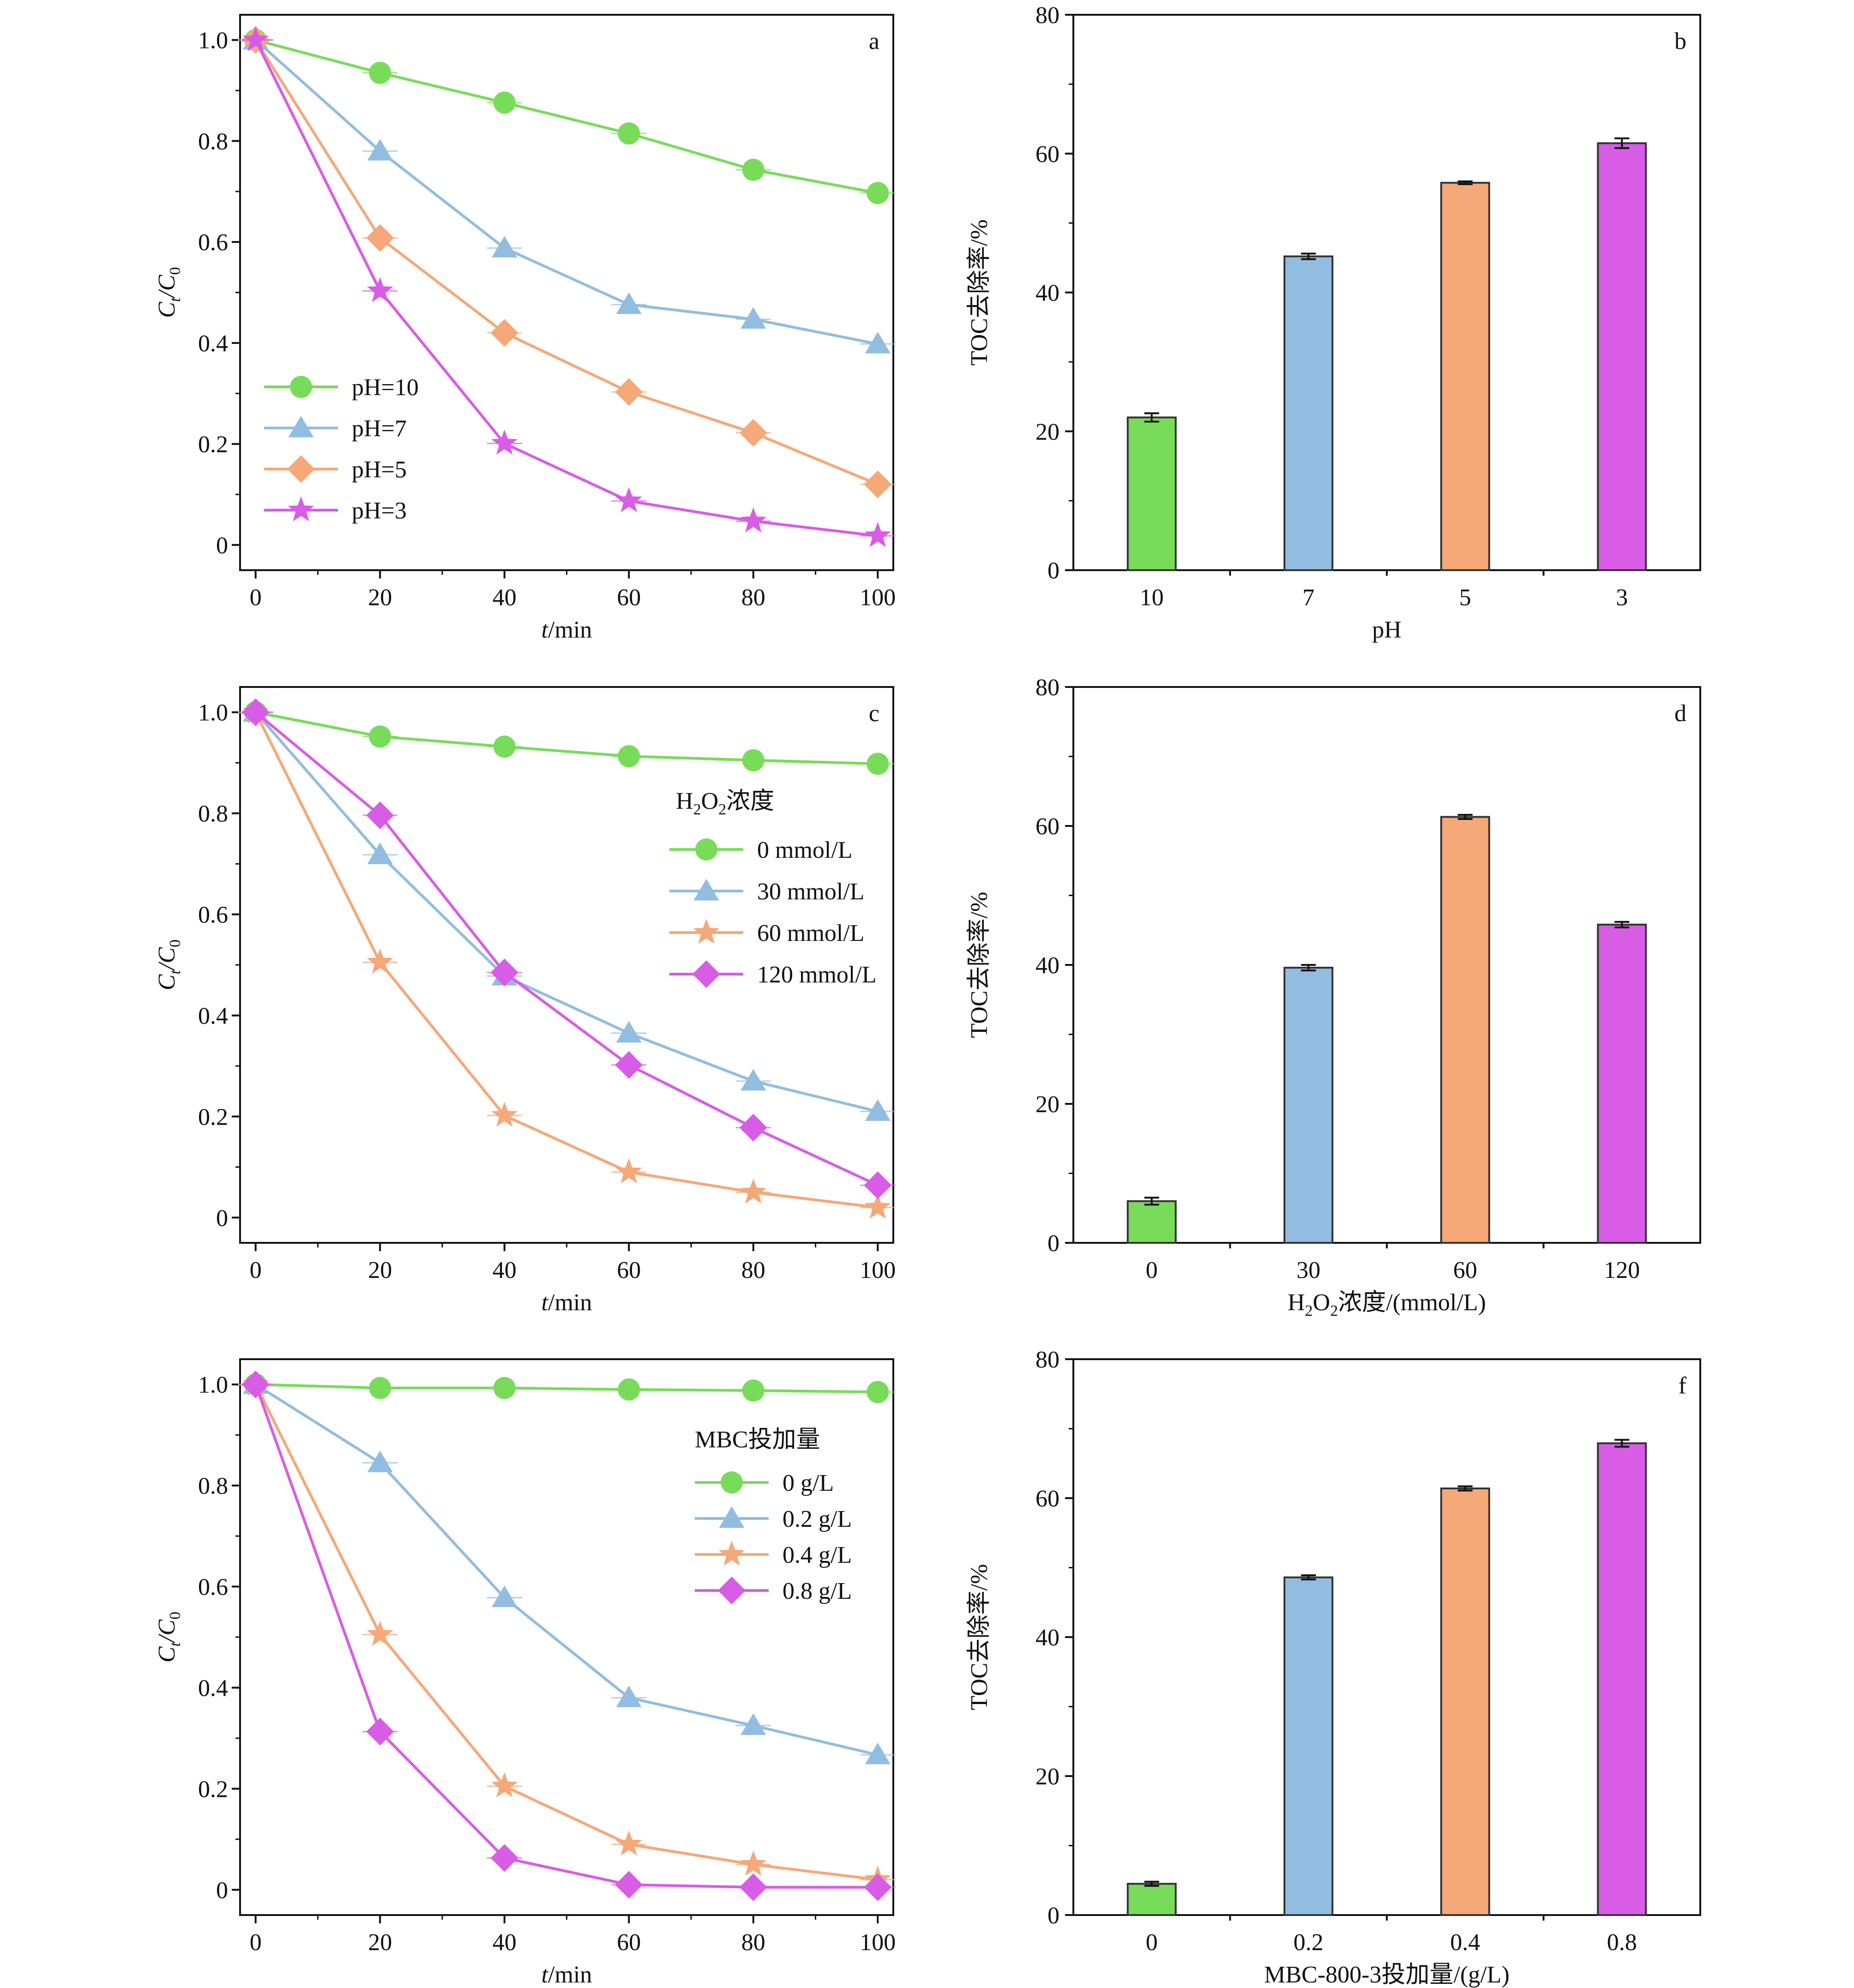 This screenshot has width=1854, height=1988. Describe the element at coordinates (773, 1554) in the screenshot. I see `legend-entry: 0.4 g/L` at that location.